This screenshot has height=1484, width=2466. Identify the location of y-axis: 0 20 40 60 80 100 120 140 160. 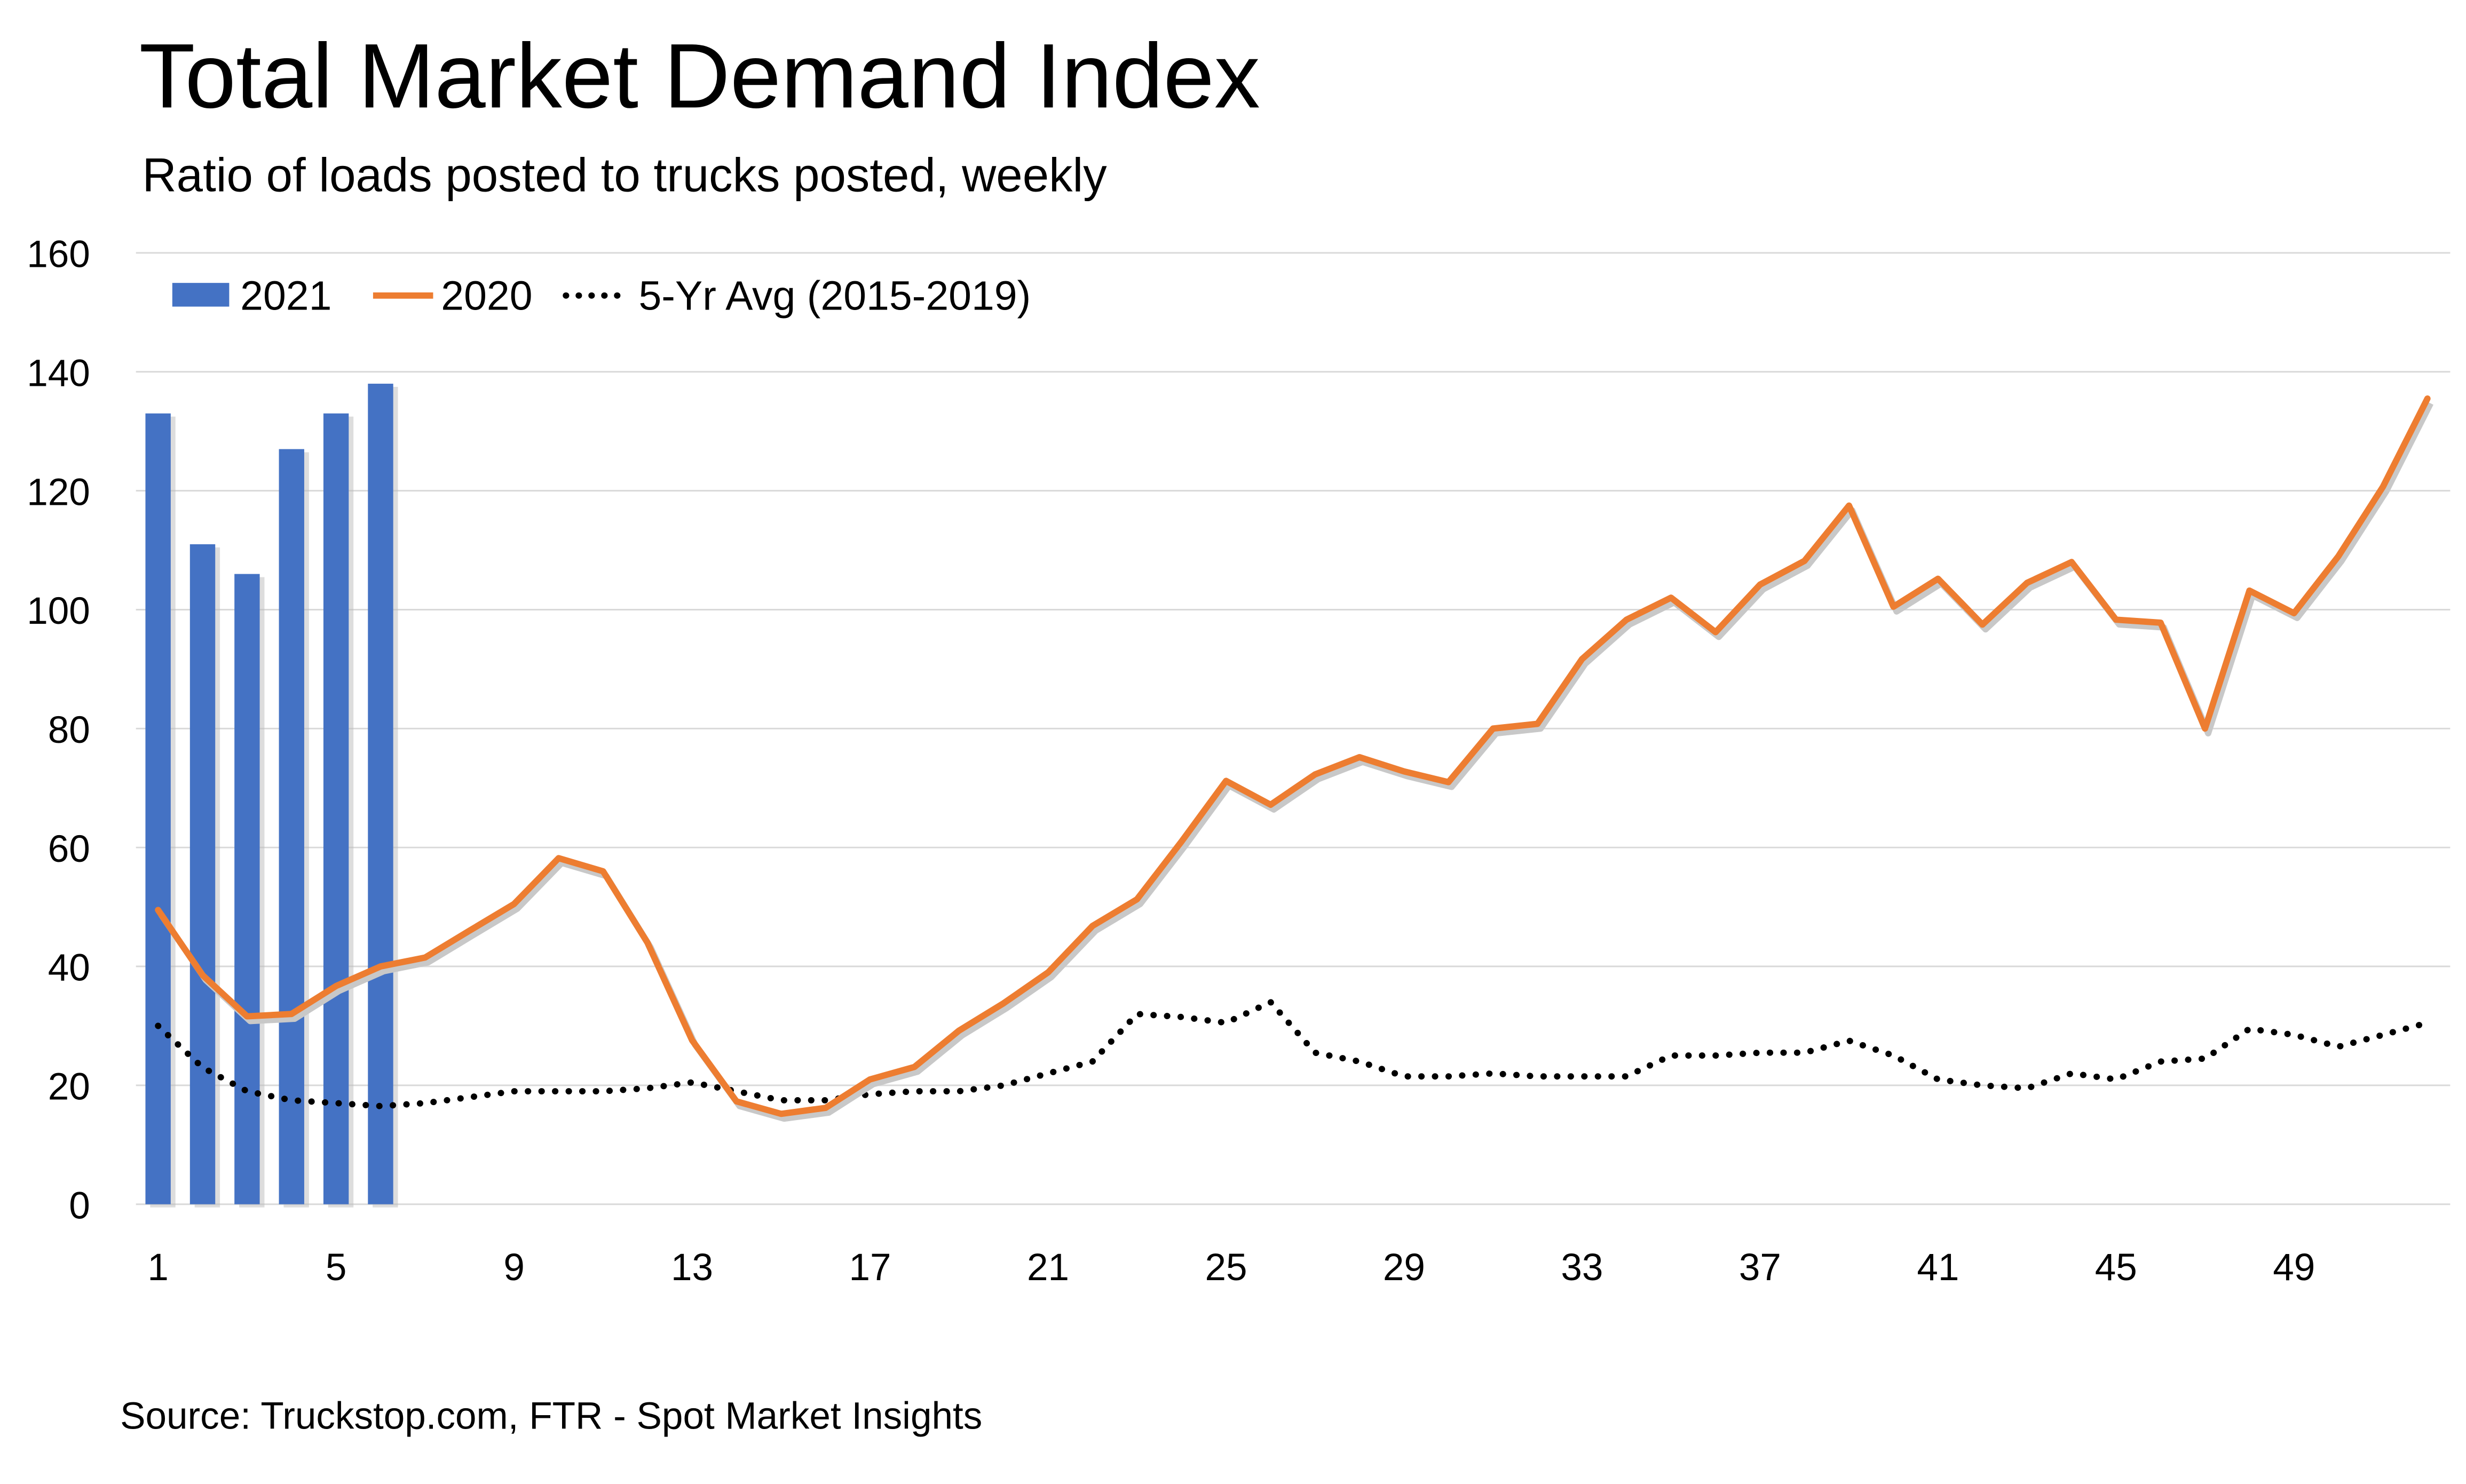
(58, 730).